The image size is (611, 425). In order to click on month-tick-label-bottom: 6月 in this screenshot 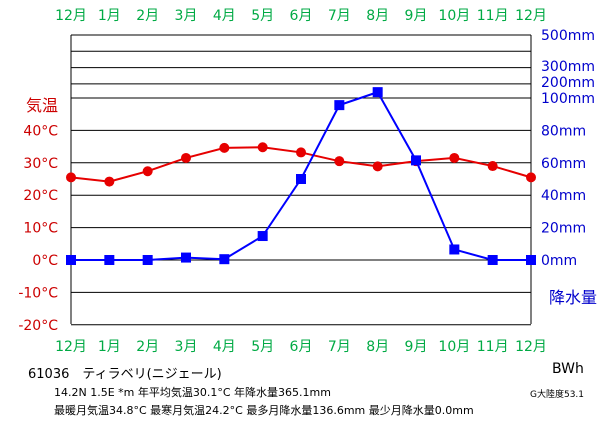, I will do `click(301, 347)`.